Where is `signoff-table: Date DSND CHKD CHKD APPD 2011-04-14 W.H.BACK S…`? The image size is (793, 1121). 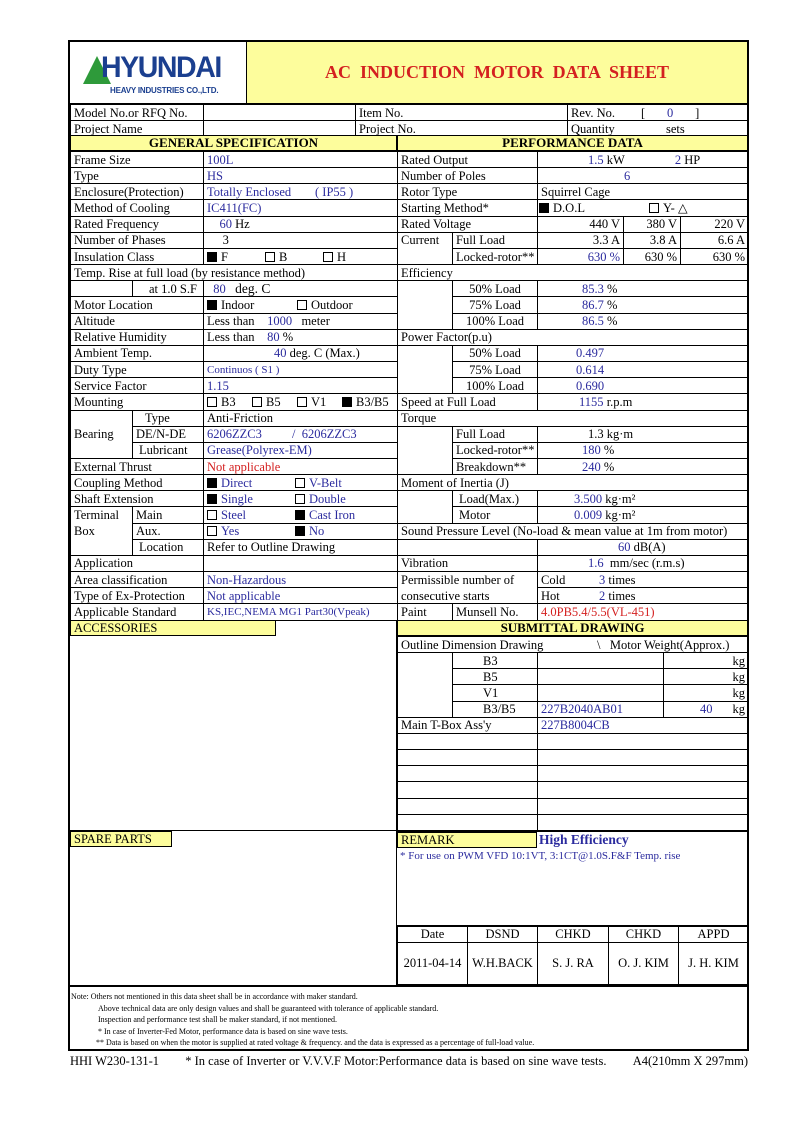
signoff-table: Date DSND CHKD CHKD APPD 2011-04-14 W.H.BACK S… is located at coordinates (573, 955).